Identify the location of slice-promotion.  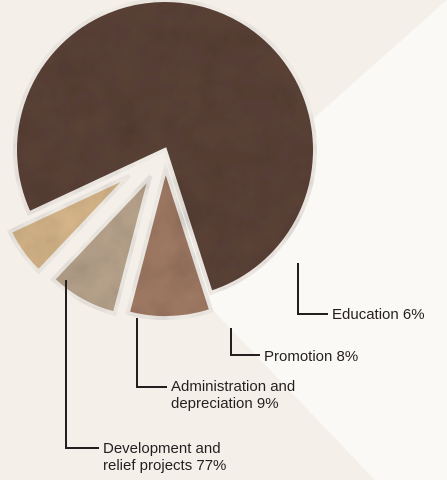
(101, 245).